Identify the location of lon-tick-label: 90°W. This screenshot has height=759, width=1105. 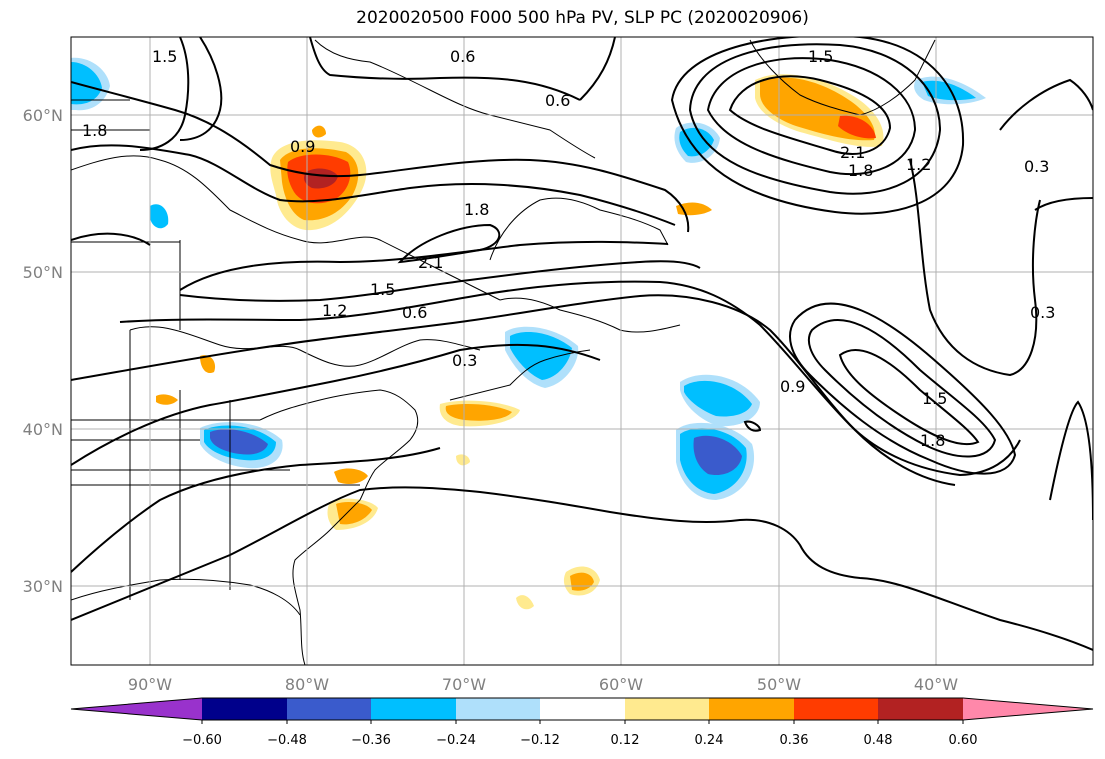
(150, 684).